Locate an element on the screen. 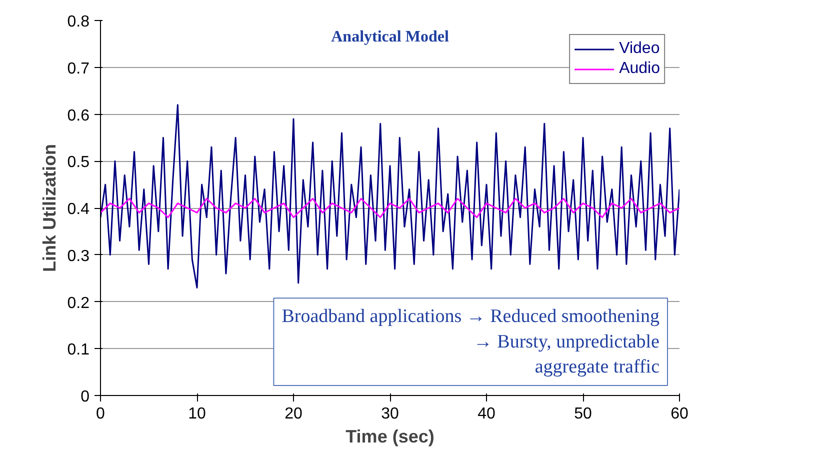  y-tick-label: 0.6 is located at coordinates (78, 115).